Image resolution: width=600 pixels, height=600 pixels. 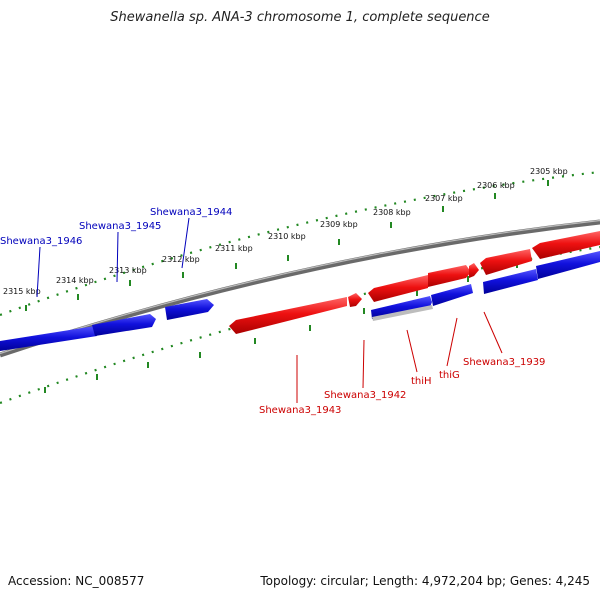 I want to click on tick-label: 2314 kbp, so click(x=75, y=280).